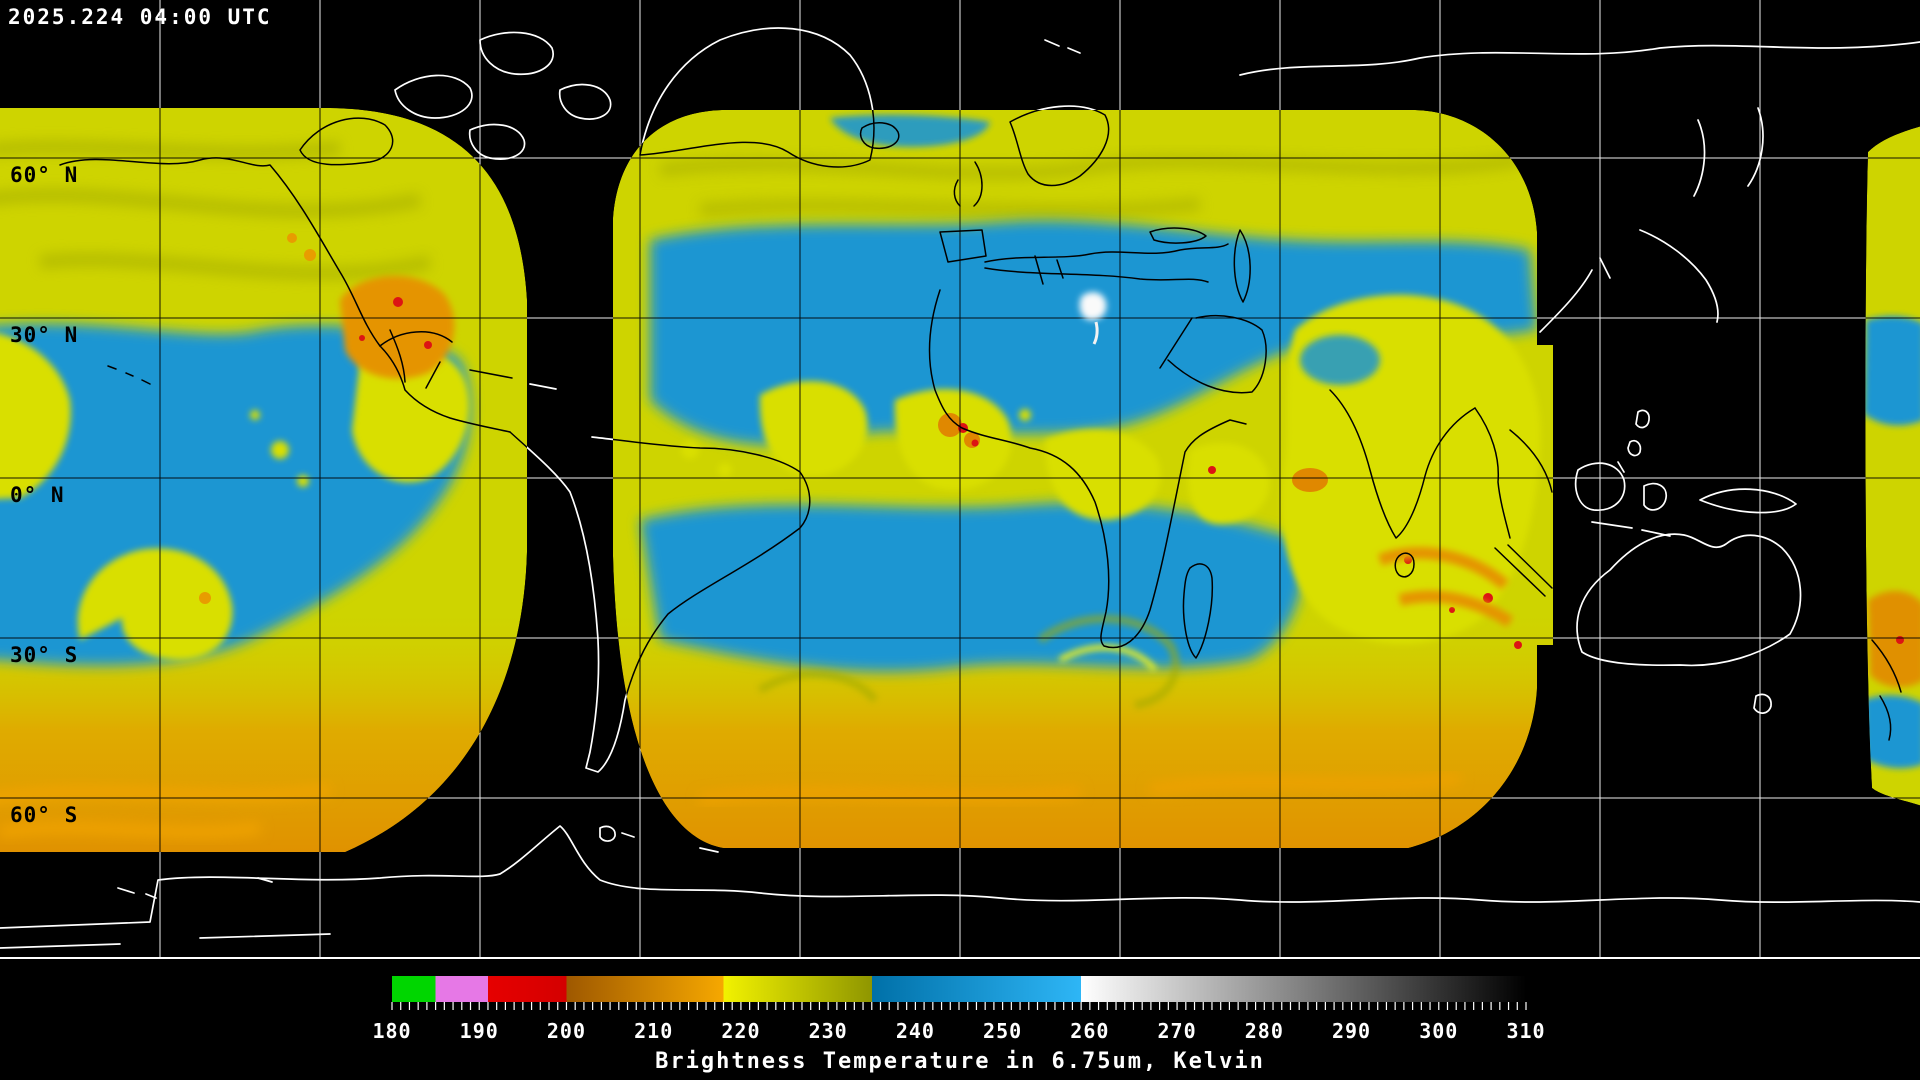 The image size is (1920, 1080). What do you see at coordinates (960, 1061) in the screenshot?
I see `colorbar-caption: Brightness Temperature in 6.75um, Kelvin` at bounding box center [960, 1061].